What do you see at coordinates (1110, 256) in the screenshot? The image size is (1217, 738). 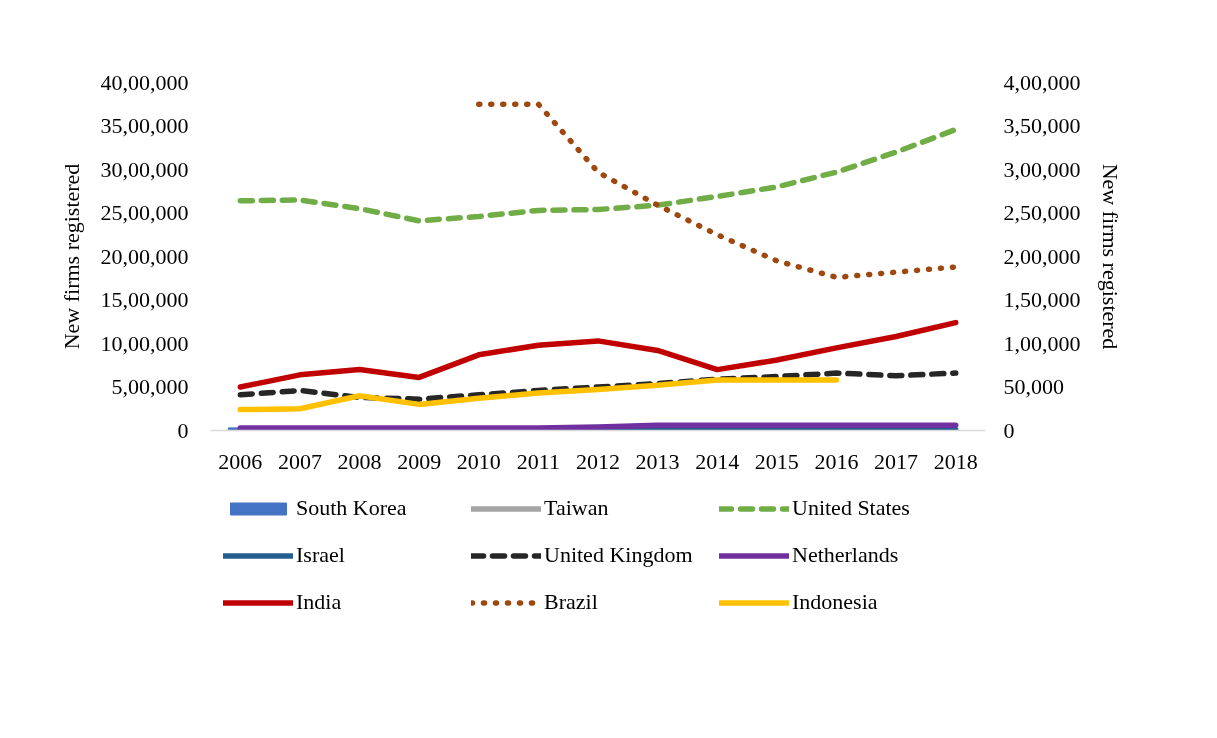 I see `y2-axis-title: New firms registered` at bounding box center [1110, 256].